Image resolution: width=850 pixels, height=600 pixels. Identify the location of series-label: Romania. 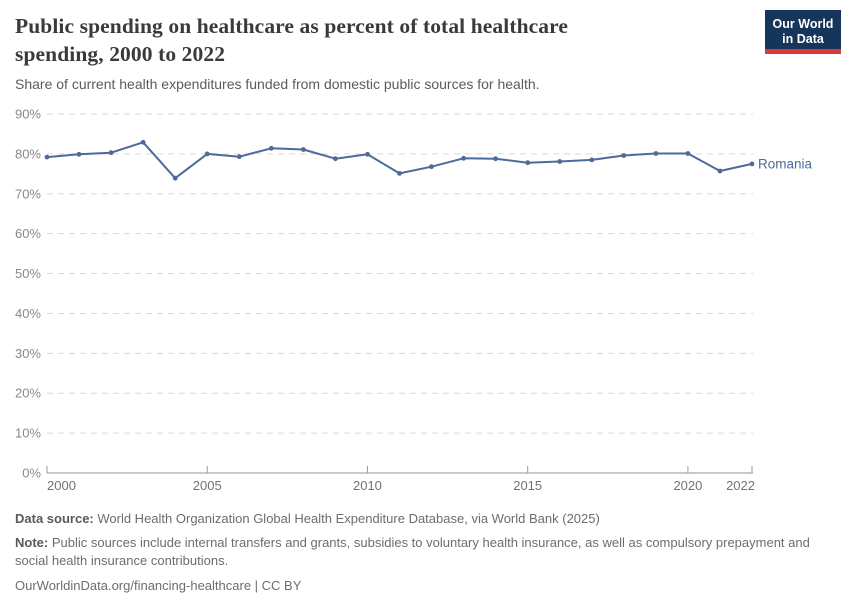
(785, 163).